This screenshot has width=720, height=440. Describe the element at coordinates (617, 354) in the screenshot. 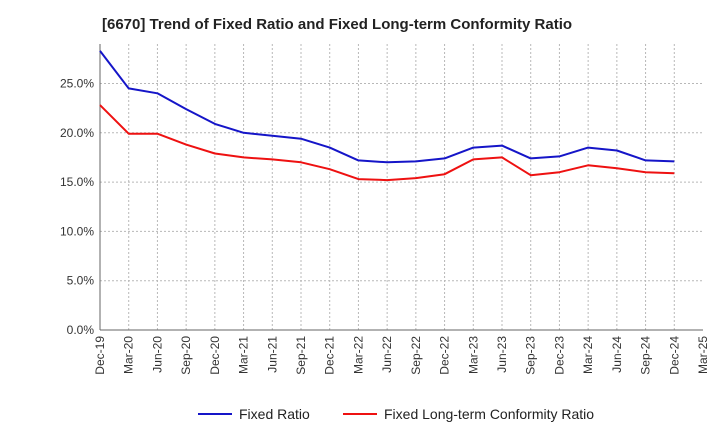

I see `x-tick-label: Jun-24` at that location.